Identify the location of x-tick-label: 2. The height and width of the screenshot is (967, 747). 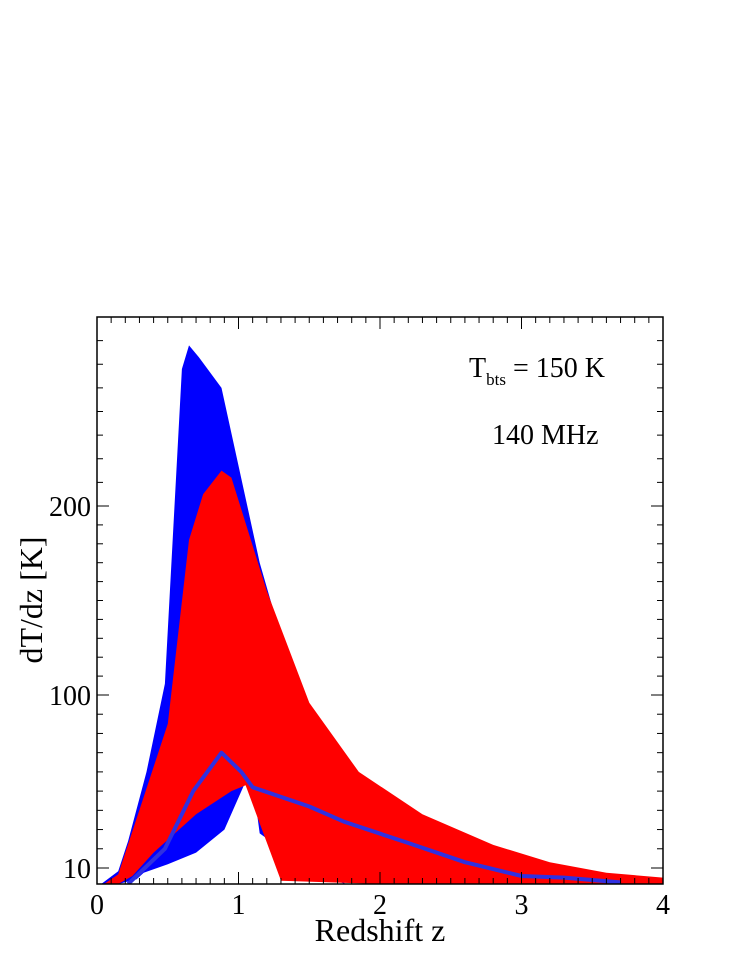
(380, 905).